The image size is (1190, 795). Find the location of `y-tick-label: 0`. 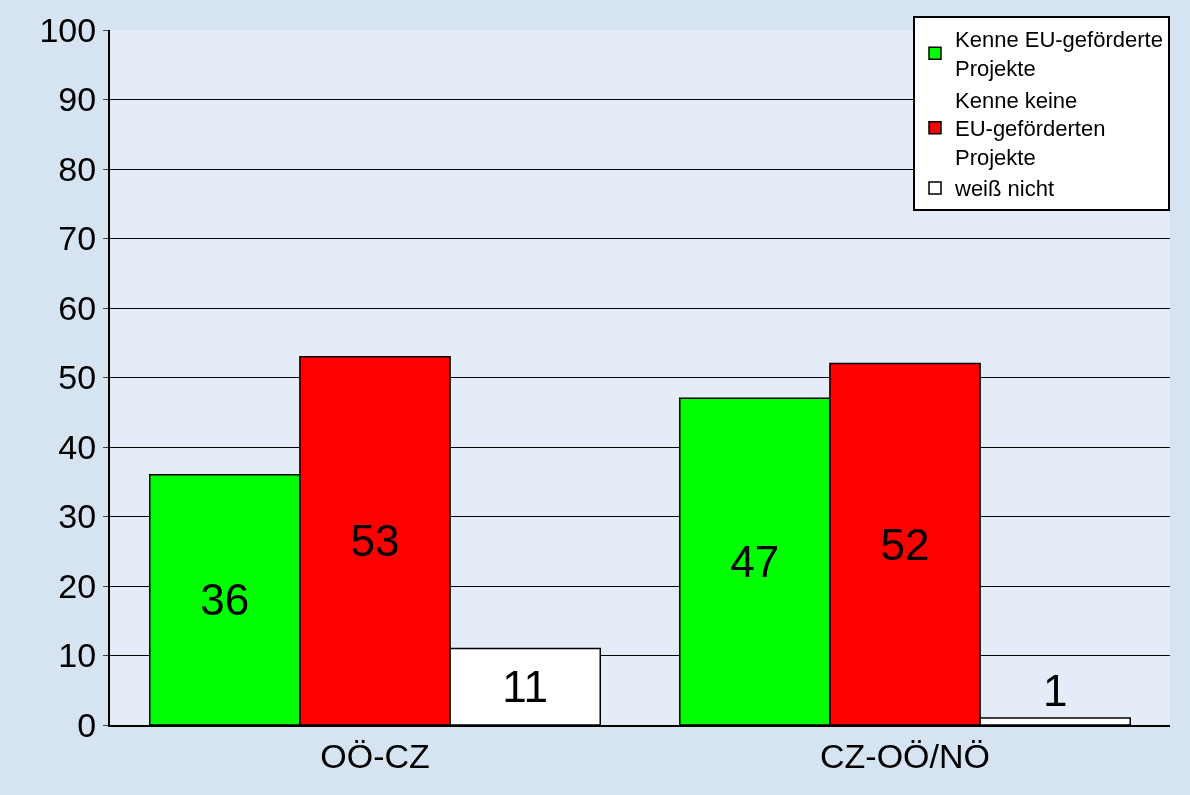

y-tick-label: 0 is located at coordinates (87, 724).